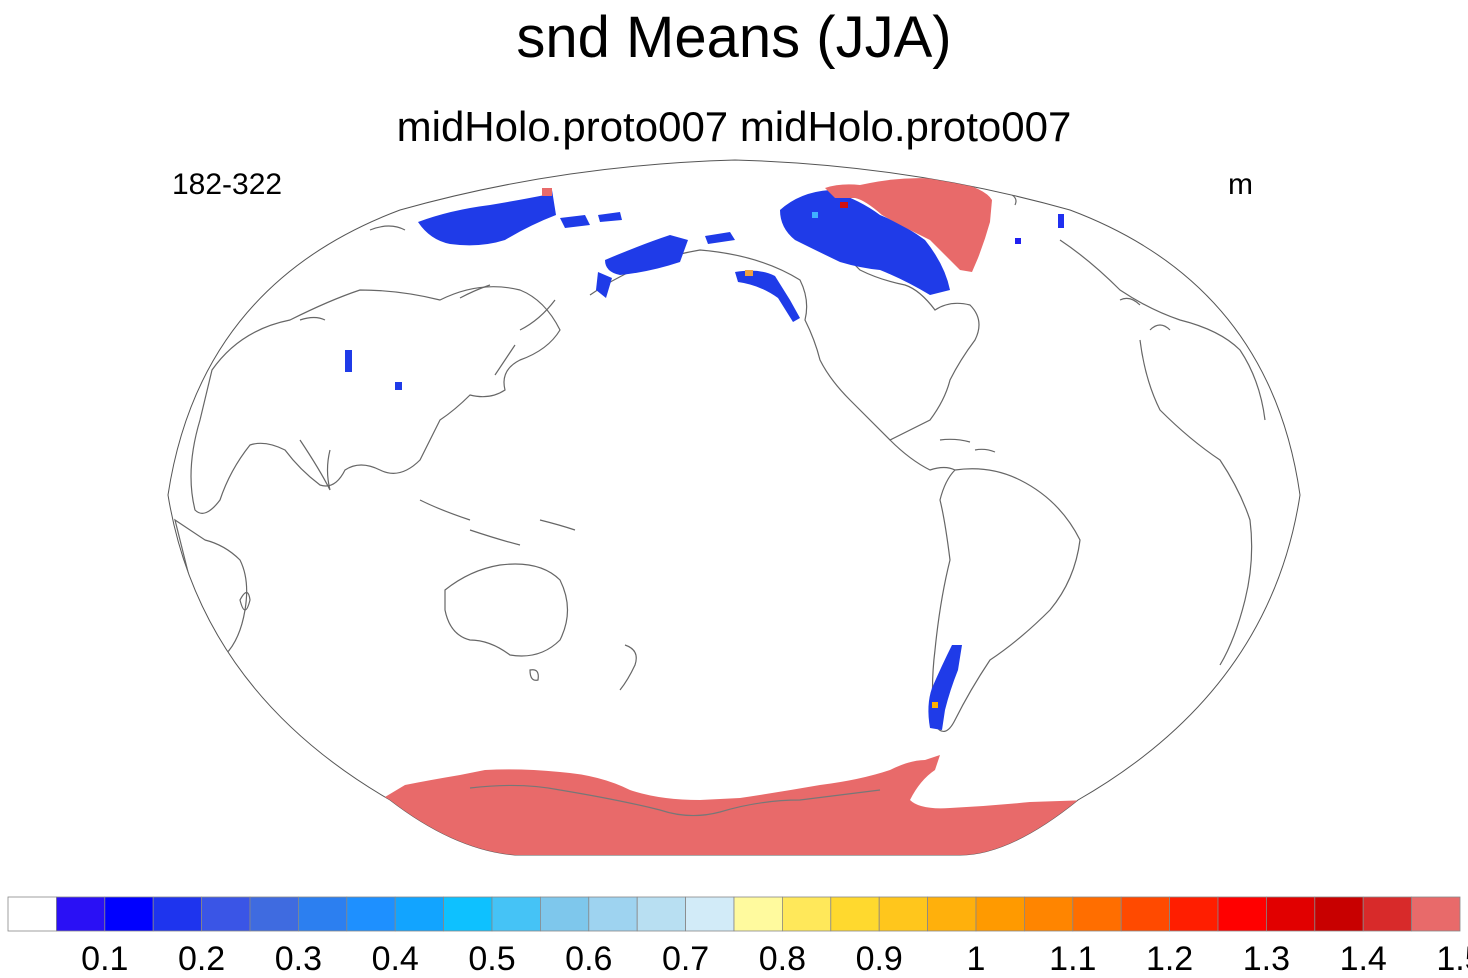  Describe the element at coordinates (1363, 959) in the screenshot. I see `colorbar-label: 1.4` at that location.